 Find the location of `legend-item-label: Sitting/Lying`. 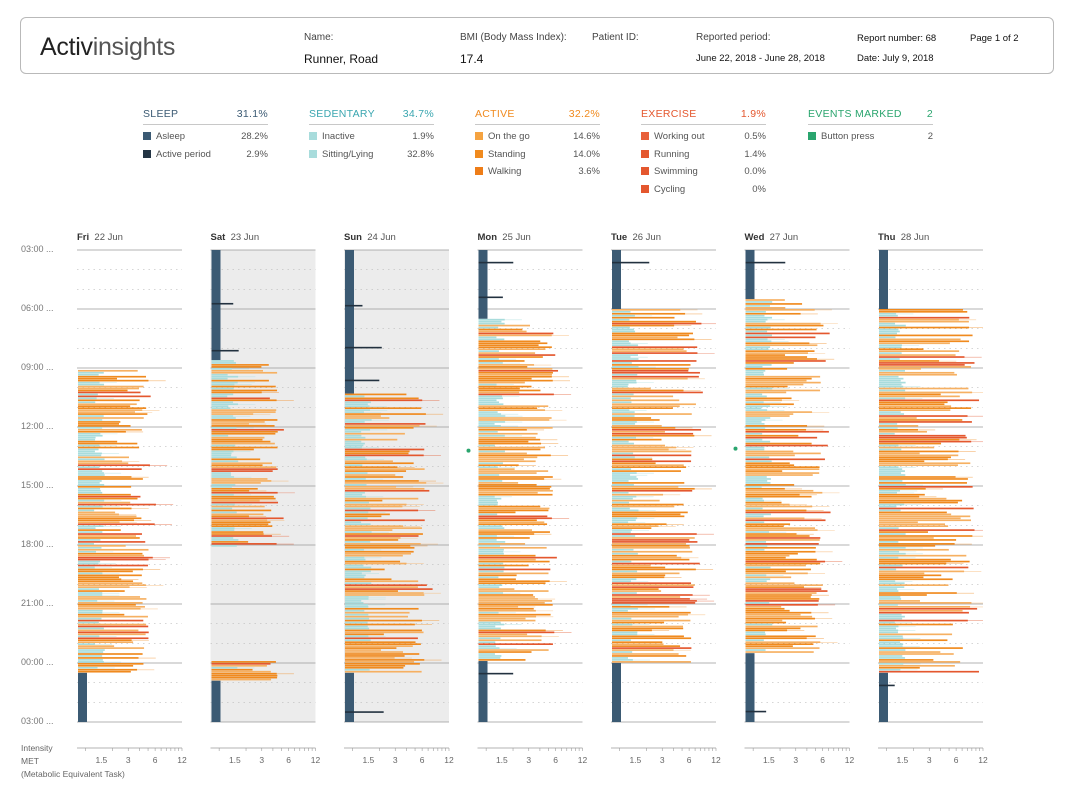

legend-item-label: Sitting/Lying is located at coordinates (348, 154).